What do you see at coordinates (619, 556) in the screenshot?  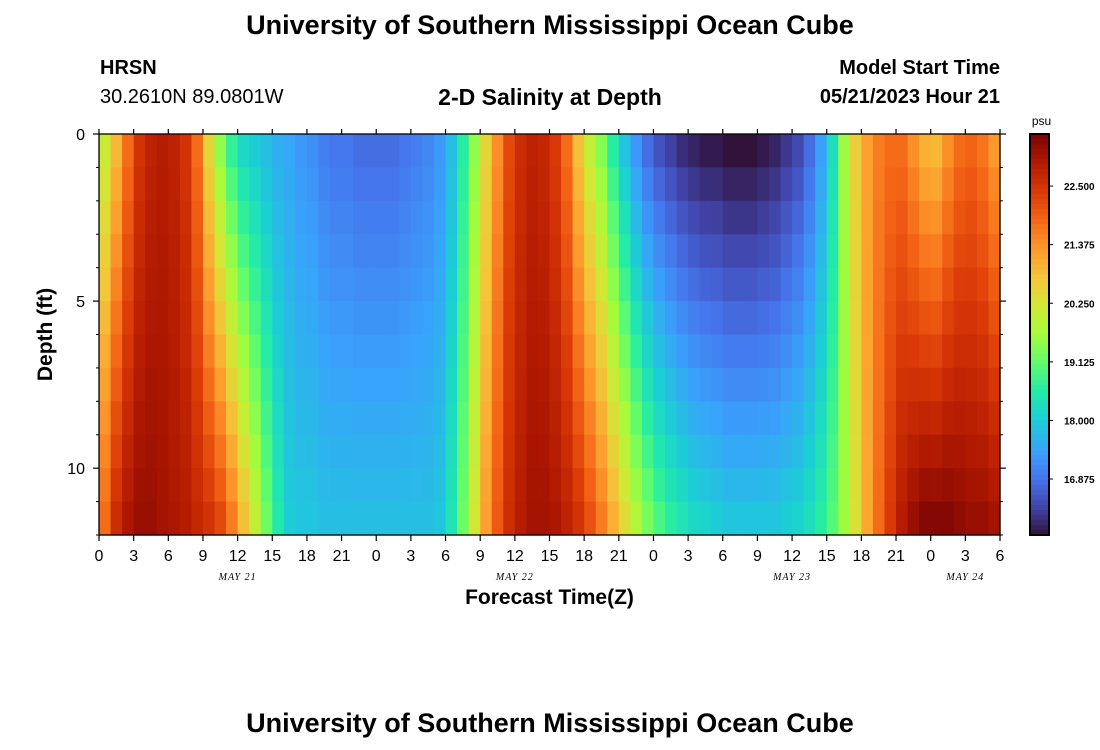 I see `x-tick-label: 21` at bounding box center [619, 556].